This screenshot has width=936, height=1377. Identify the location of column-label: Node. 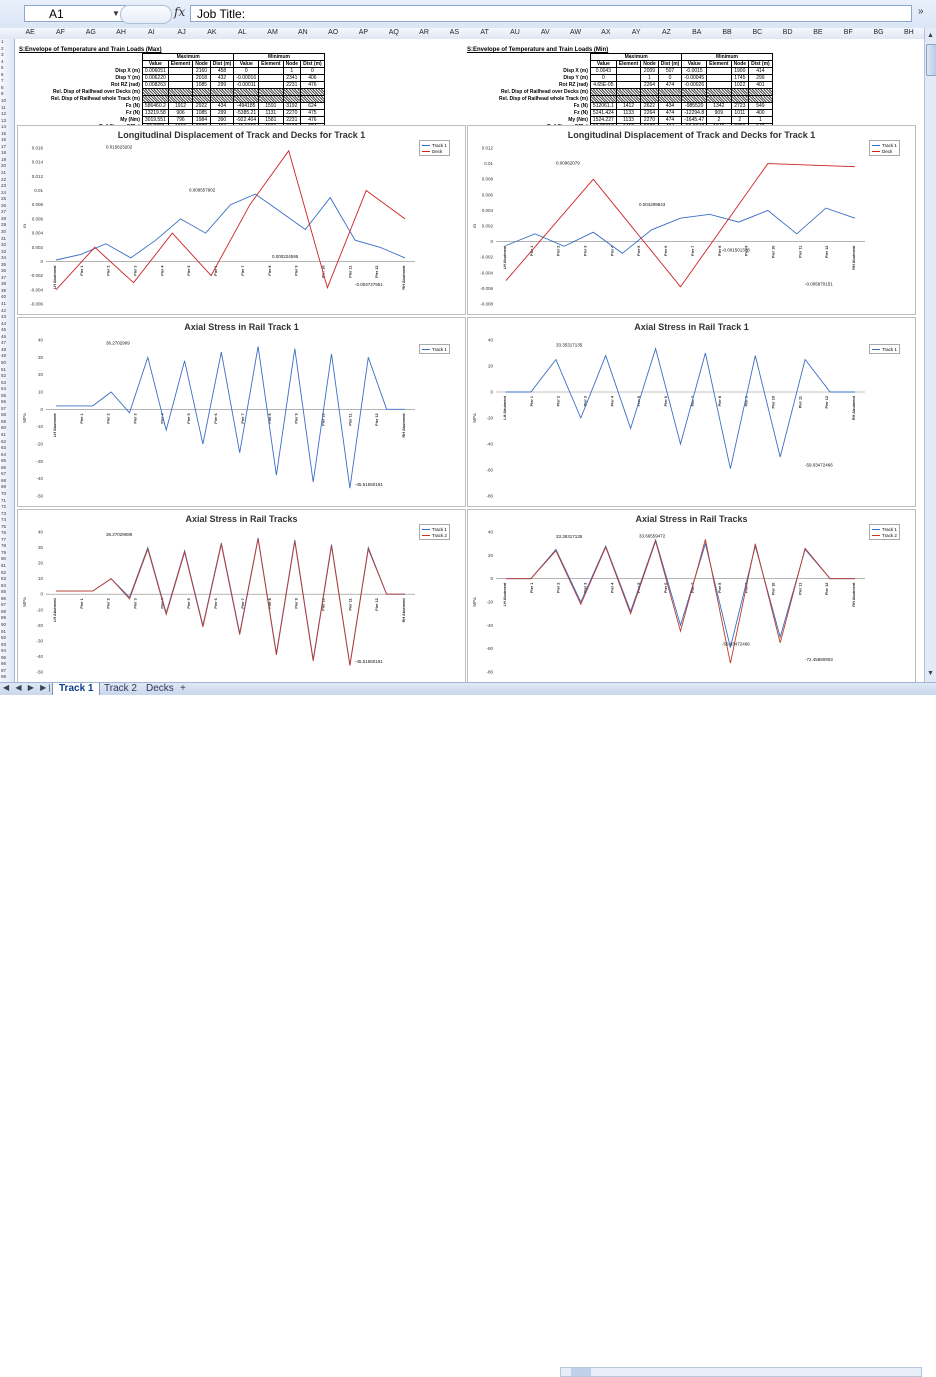
(201, 64).